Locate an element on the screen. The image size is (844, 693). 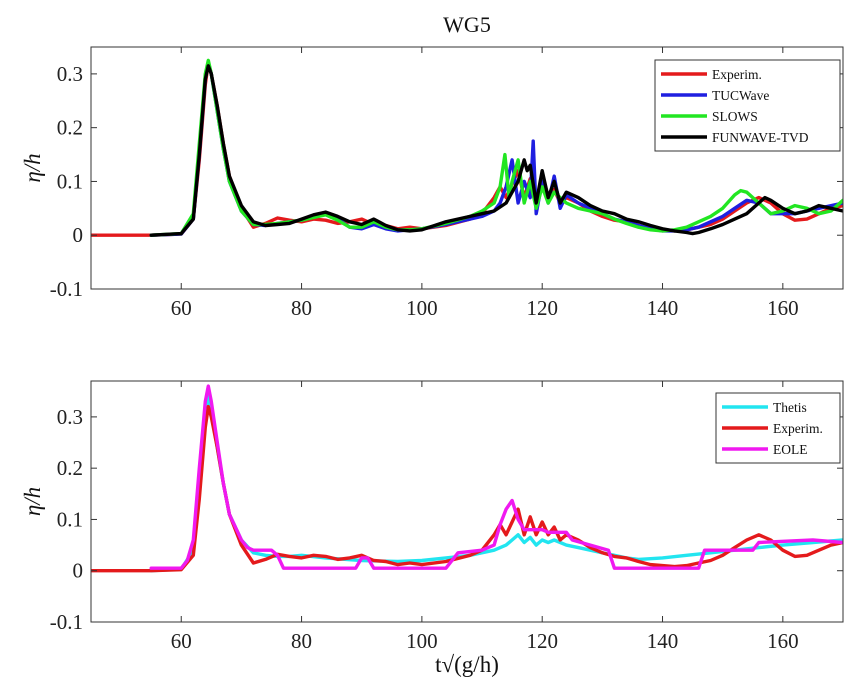
legend-label: SLOWS is located at coordinates (735, 116).